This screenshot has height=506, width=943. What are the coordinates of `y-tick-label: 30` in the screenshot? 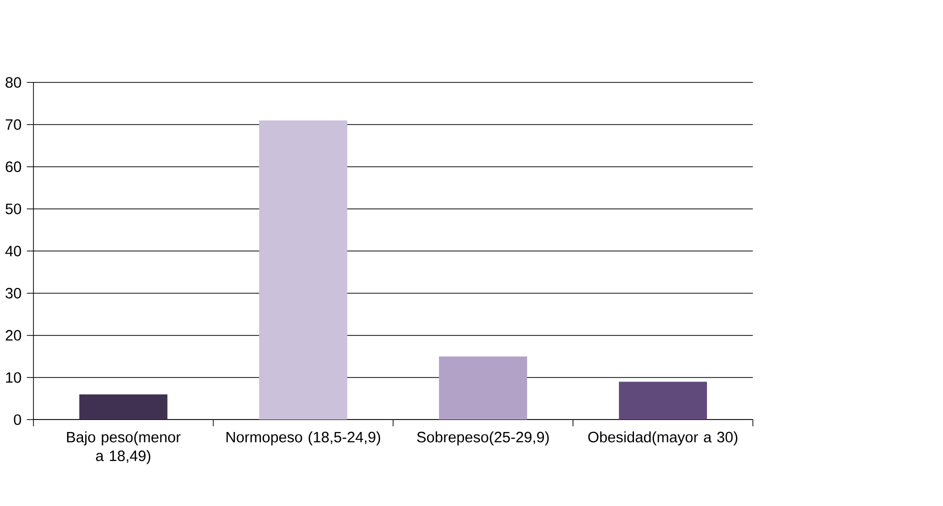 It's located at (14, 293).